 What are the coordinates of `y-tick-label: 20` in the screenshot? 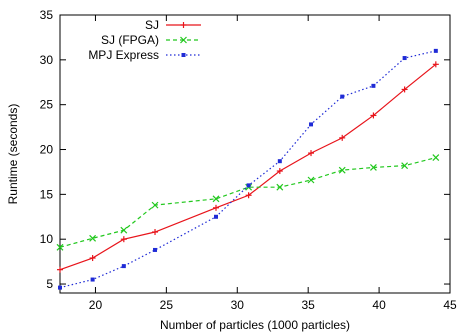 It's located at (47, 150).